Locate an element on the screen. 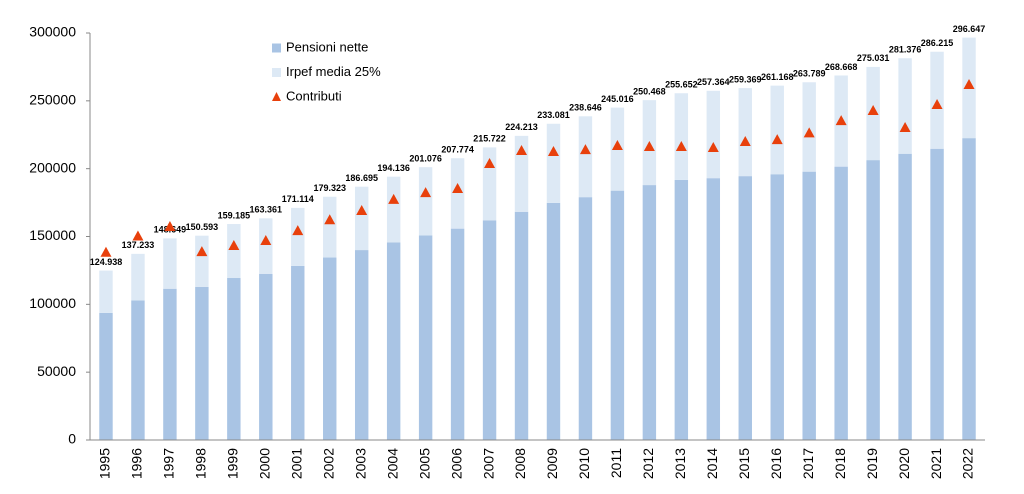 This screenshot has width=1024, height=494. x-tick-label: 2014 is located at coordinates (712, 463).